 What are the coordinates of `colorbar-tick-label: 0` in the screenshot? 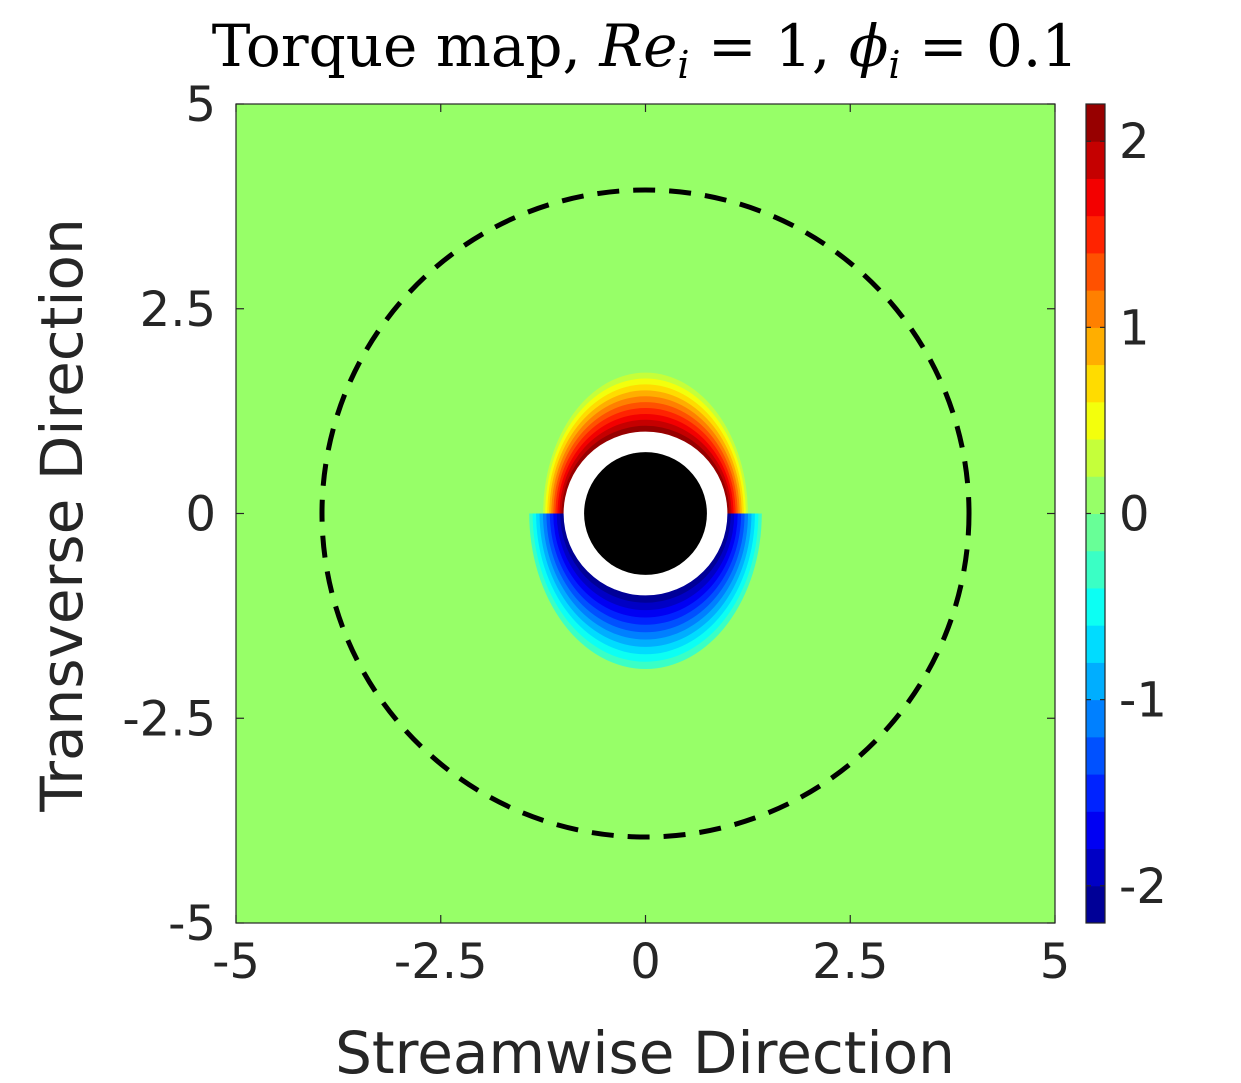 It's located at (1134, 515).